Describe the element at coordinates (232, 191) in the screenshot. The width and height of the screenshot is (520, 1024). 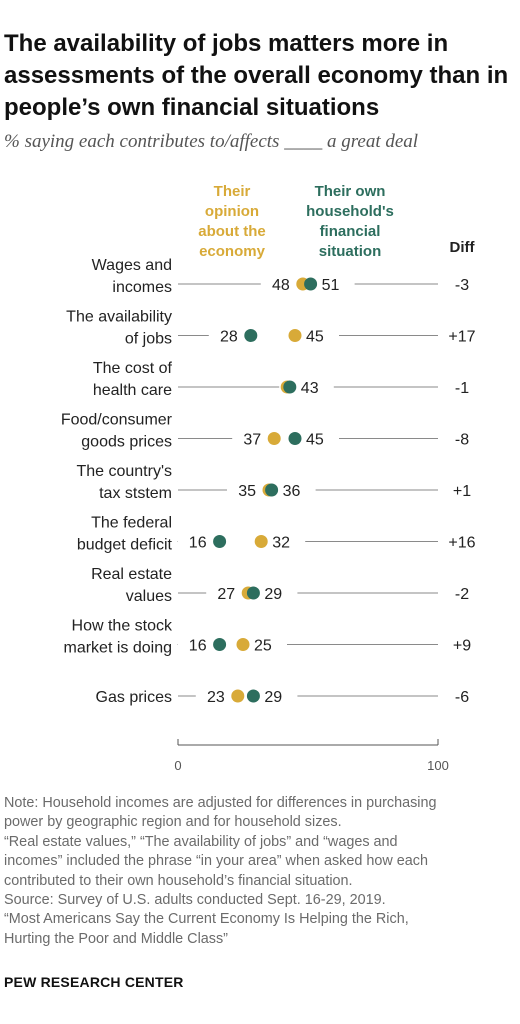
I see `legend-economy-line: Their` at that location.